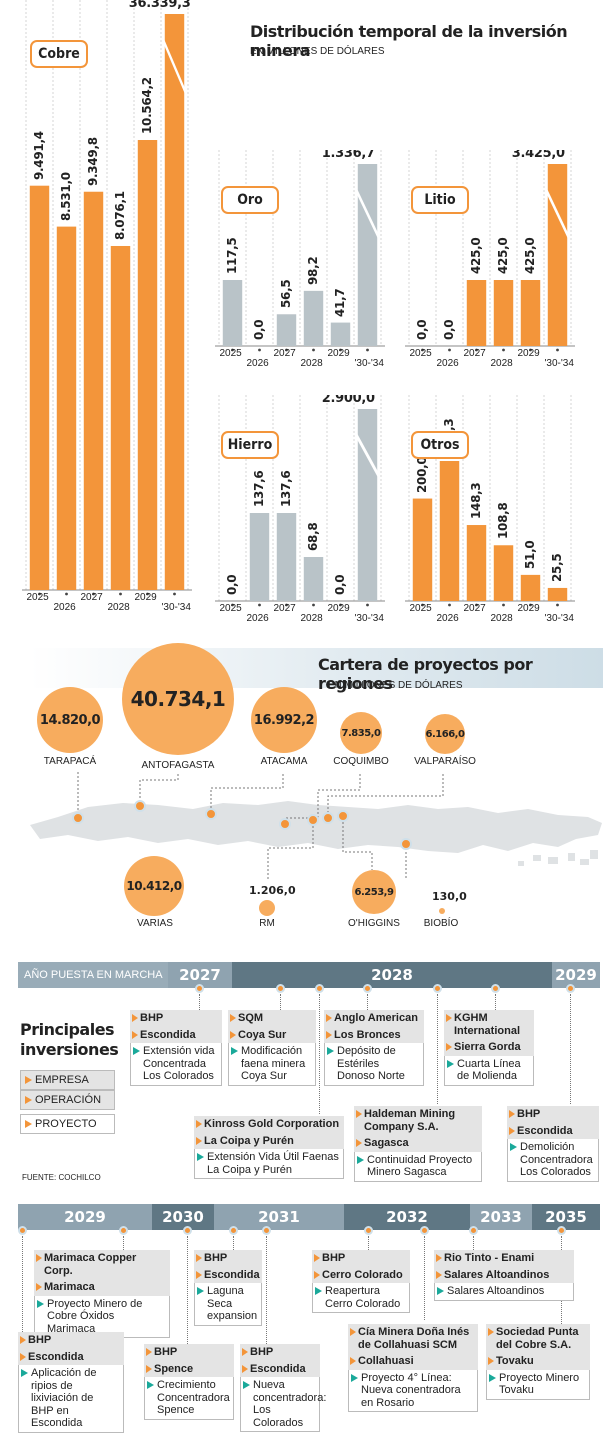 Image resolution: width=609 pixels, height=1440 pixels. Describe the element at coordinates (61, 1177) in the screenshot. I see `source-label: FUENTE: COCHILCO` at that location.